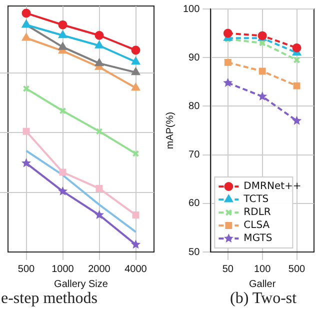 The width and height of the screenshot is (320, 320). Describe the element at coordinates (257, 212) in the screenshot. I see `legend-label: RDLR` at that location.